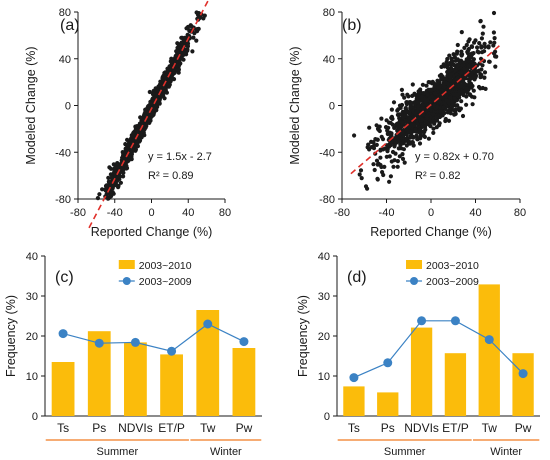 The height and width of the screenshot is (460, 550). What do you see at coordinates (421, 428) in the screenshot?
I see `category-label: NDVIs` at bounding box center [421, 428].